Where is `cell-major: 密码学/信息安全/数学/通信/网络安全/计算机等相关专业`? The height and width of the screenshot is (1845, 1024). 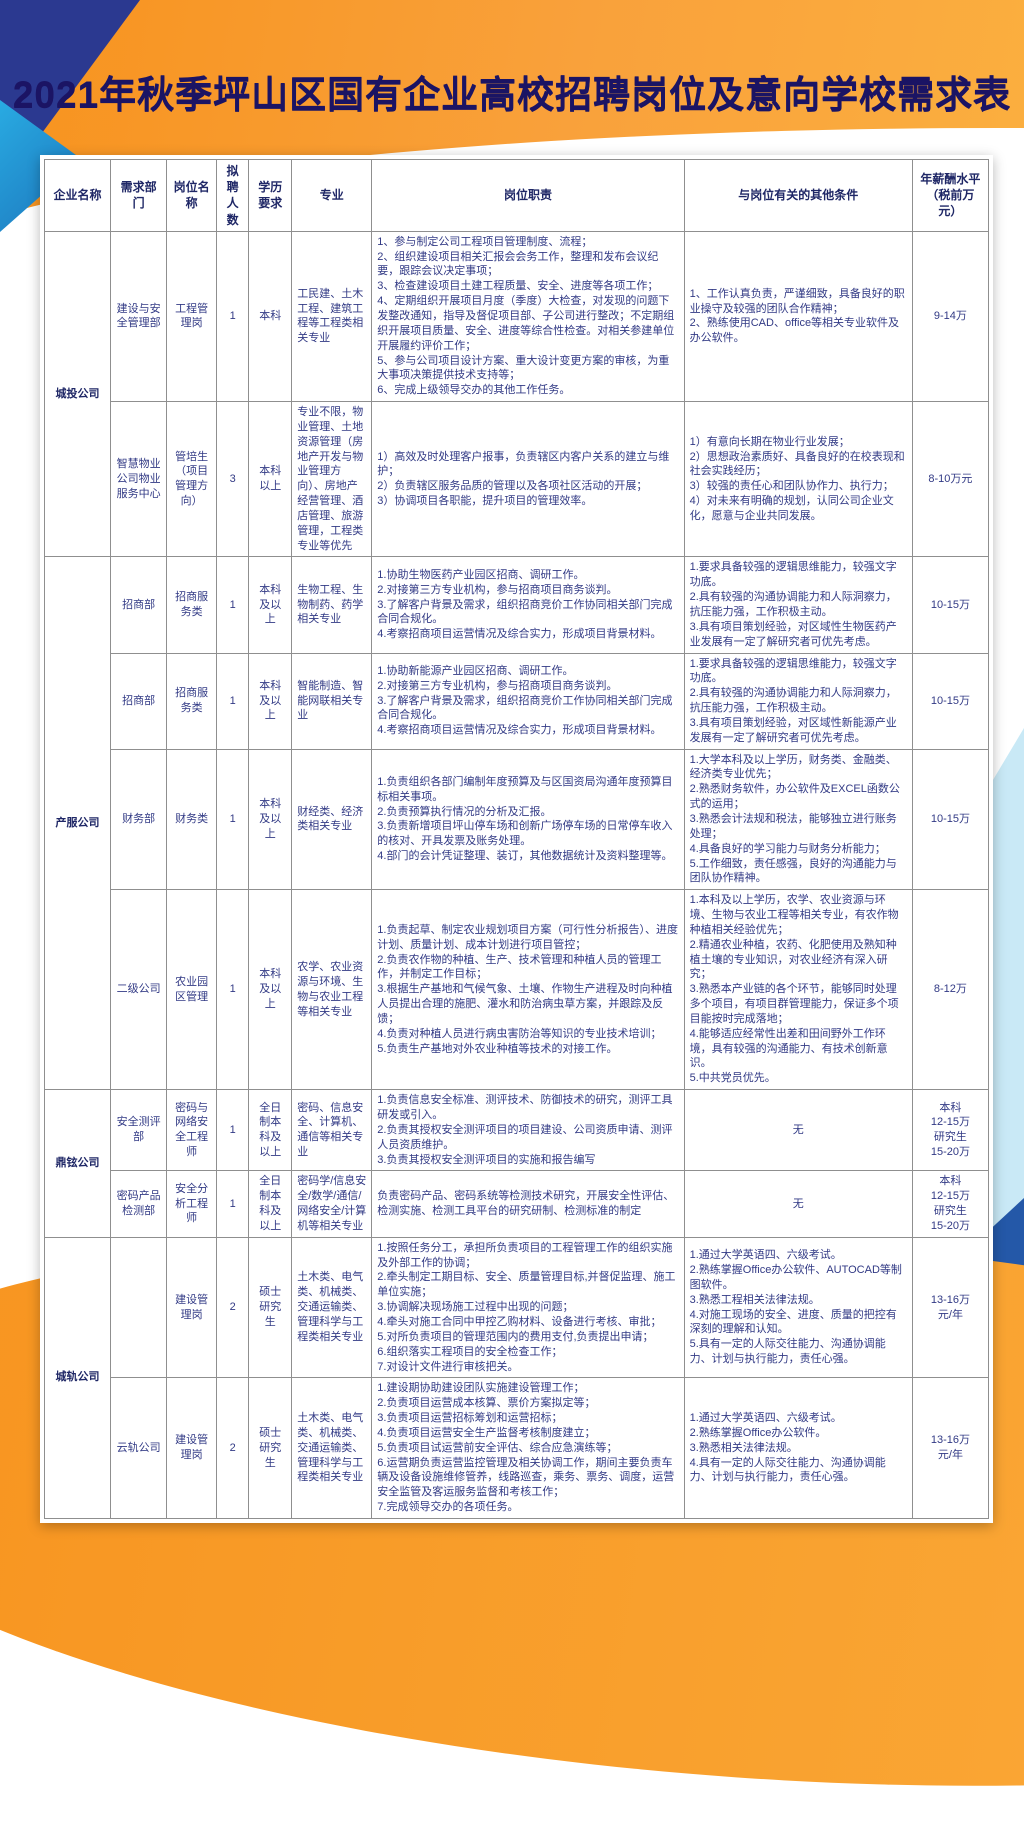 cell-major: 密码学/信息安全/数学/通信/网络安全/计算机等相关专业 is located at coordinates (332, 1204).